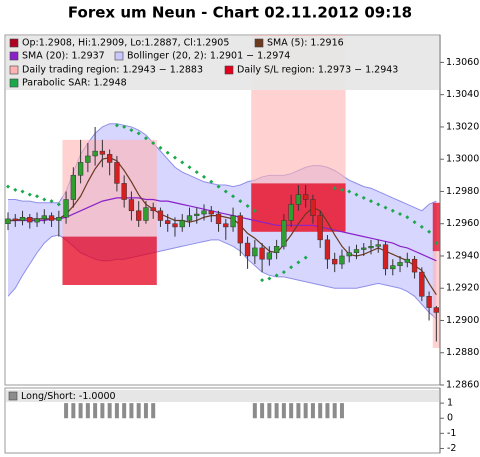 This screenshot has width=480, height=457. Describe the element at coordinates (451, 433) in the screenshot. I see `y-tick-label: -1` at that location.